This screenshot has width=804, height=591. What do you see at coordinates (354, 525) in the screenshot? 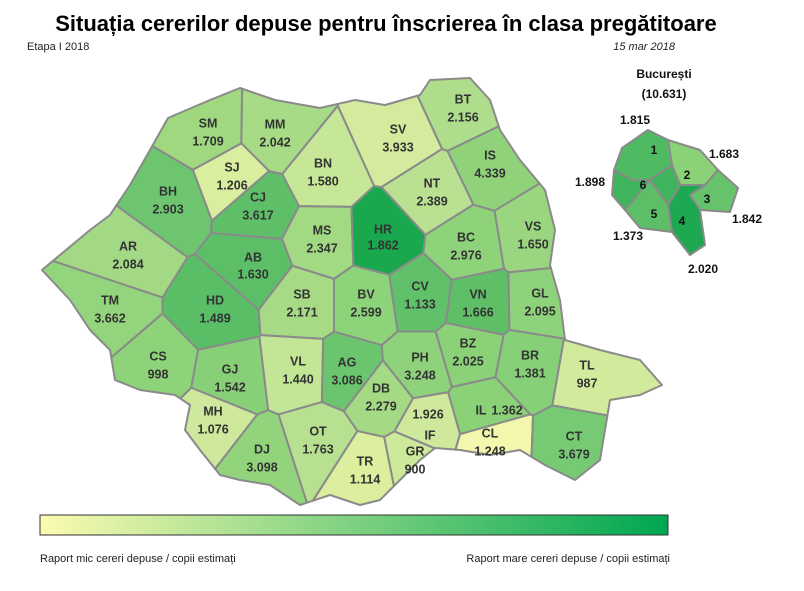
I see `legend-bar` at bounding box center [354, 525].